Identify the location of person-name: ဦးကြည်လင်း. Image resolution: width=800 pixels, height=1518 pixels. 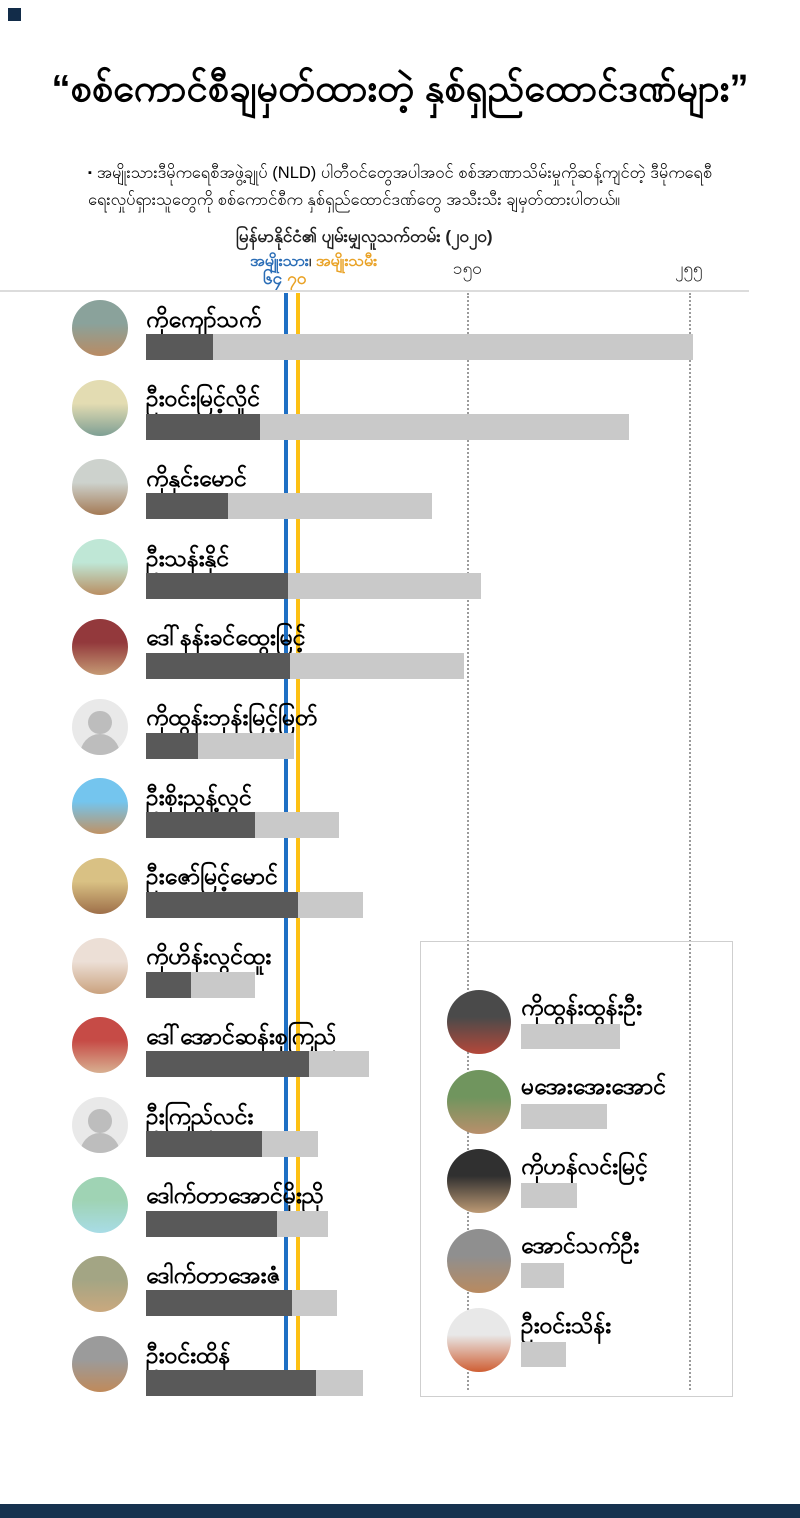
(200, 1115).